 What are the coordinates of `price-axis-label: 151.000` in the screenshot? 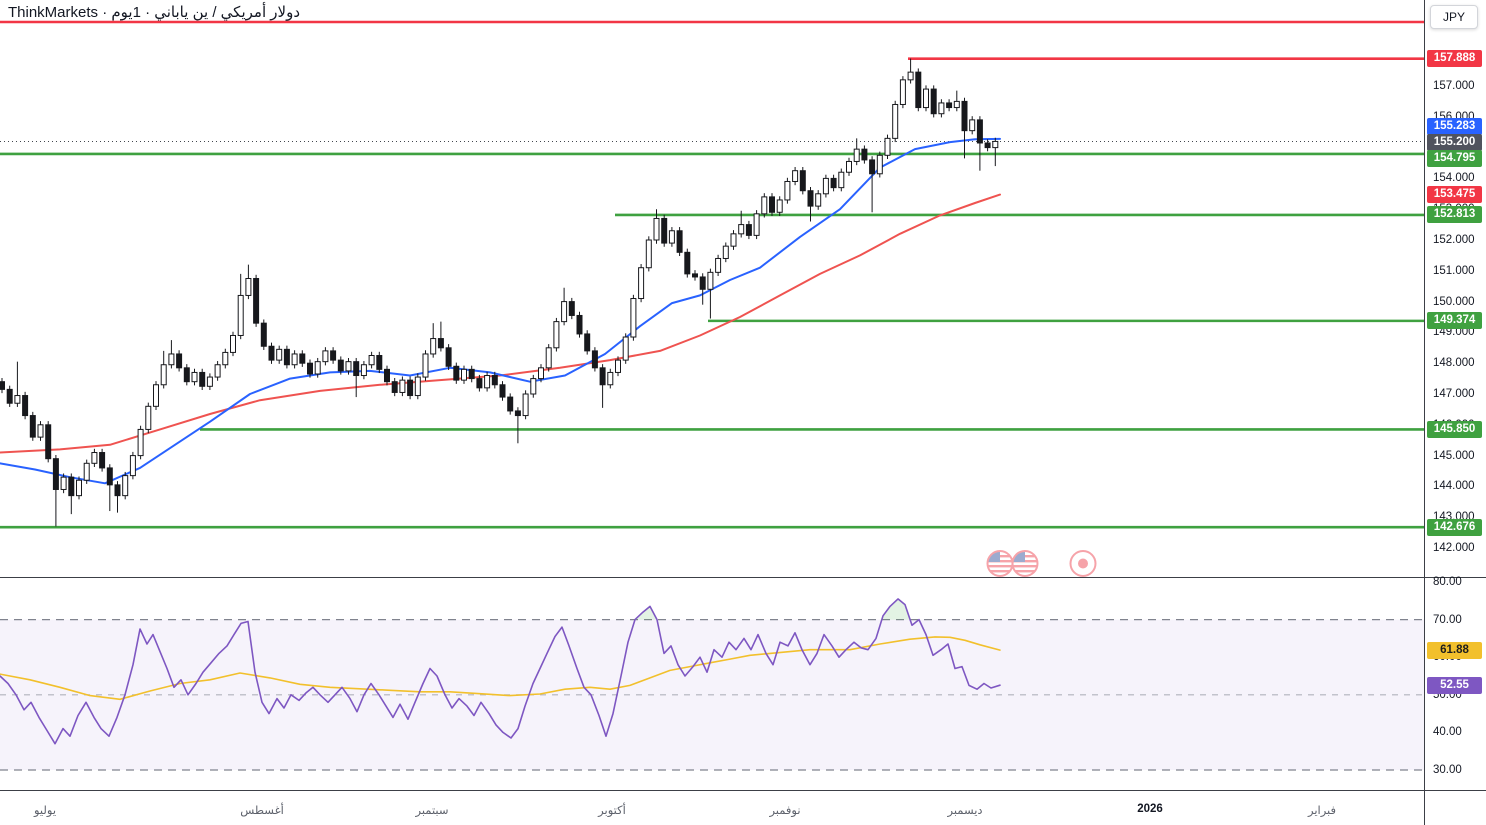 It's located at (1454, 270).